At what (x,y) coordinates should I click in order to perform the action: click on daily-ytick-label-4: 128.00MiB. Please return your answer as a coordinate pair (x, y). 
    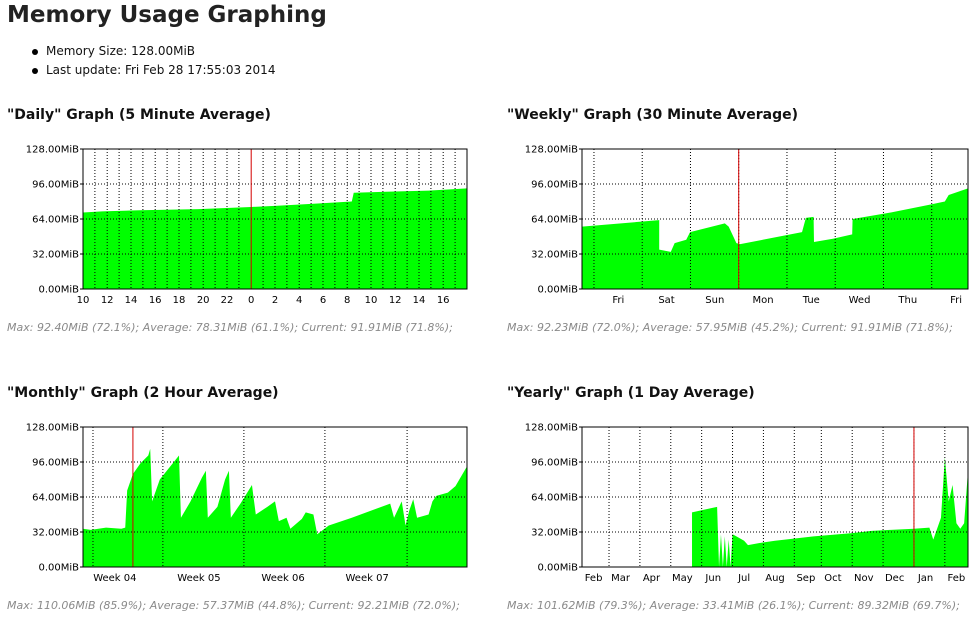
    Looking at the image, I should click on (52, 150).